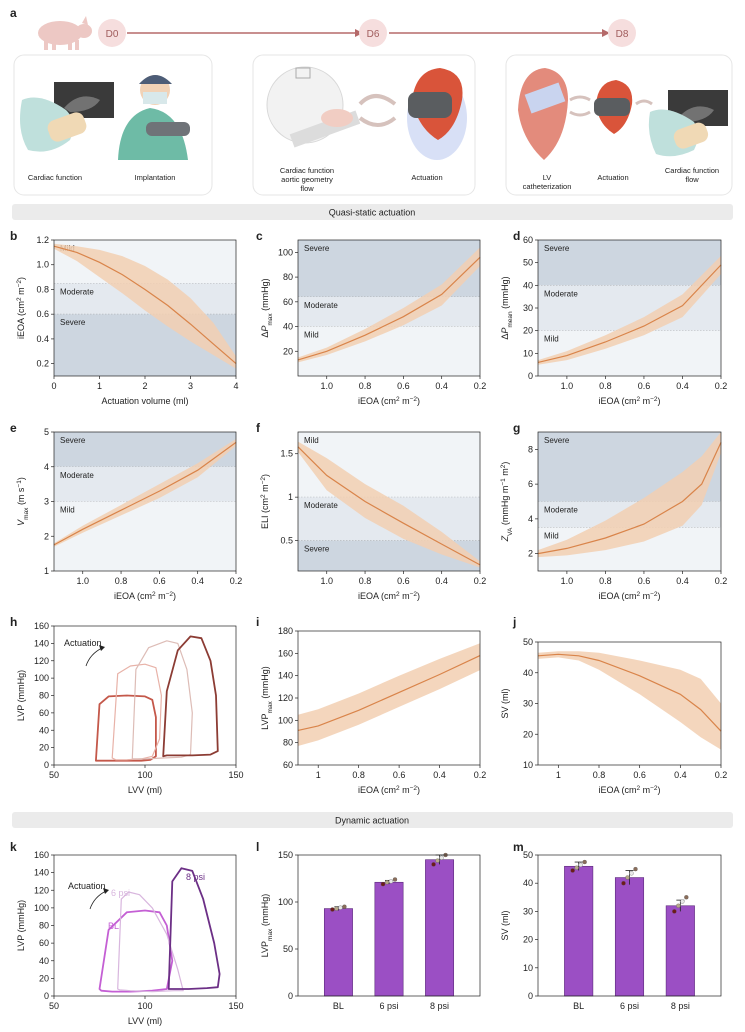  What do you see at coordinates (85, 20) in the screenshot?
I see `pig-ear` at bounding box center [85, 20].